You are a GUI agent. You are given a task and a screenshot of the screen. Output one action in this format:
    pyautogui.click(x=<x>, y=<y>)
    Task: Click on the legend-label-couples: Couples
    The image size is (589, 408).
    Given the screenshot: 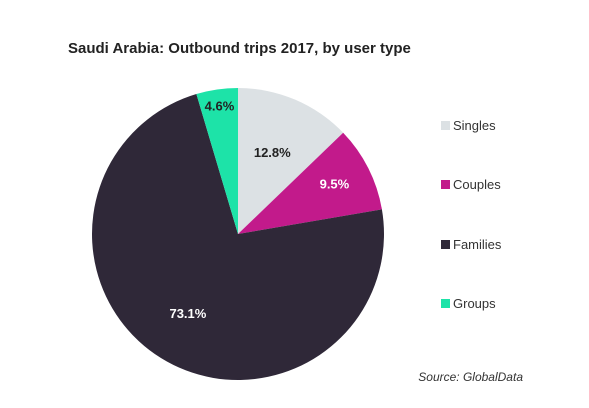 What is the action you would take?
    pyautogui.click(x=477, y=184)
    